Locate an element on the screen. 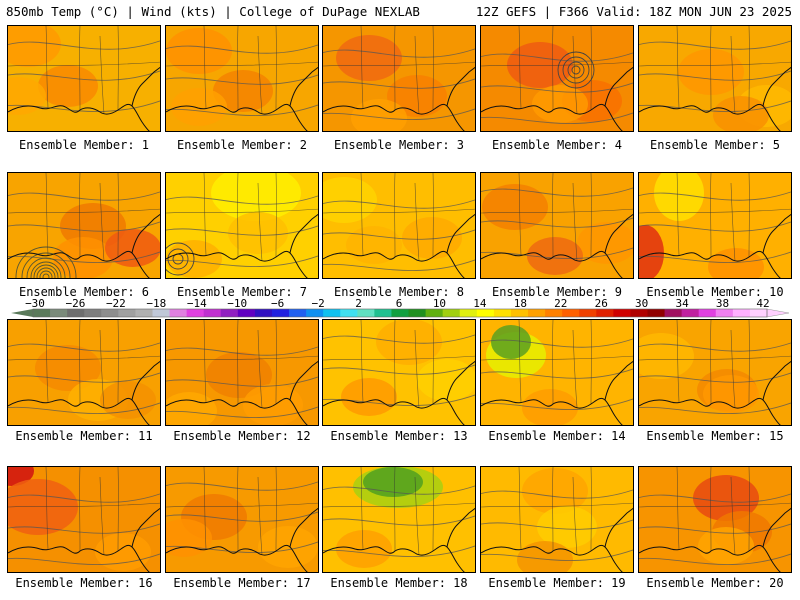 This screenshot has height=600, width=800. colorbar-tick-label: −22 is located at coordinates (116, 304).